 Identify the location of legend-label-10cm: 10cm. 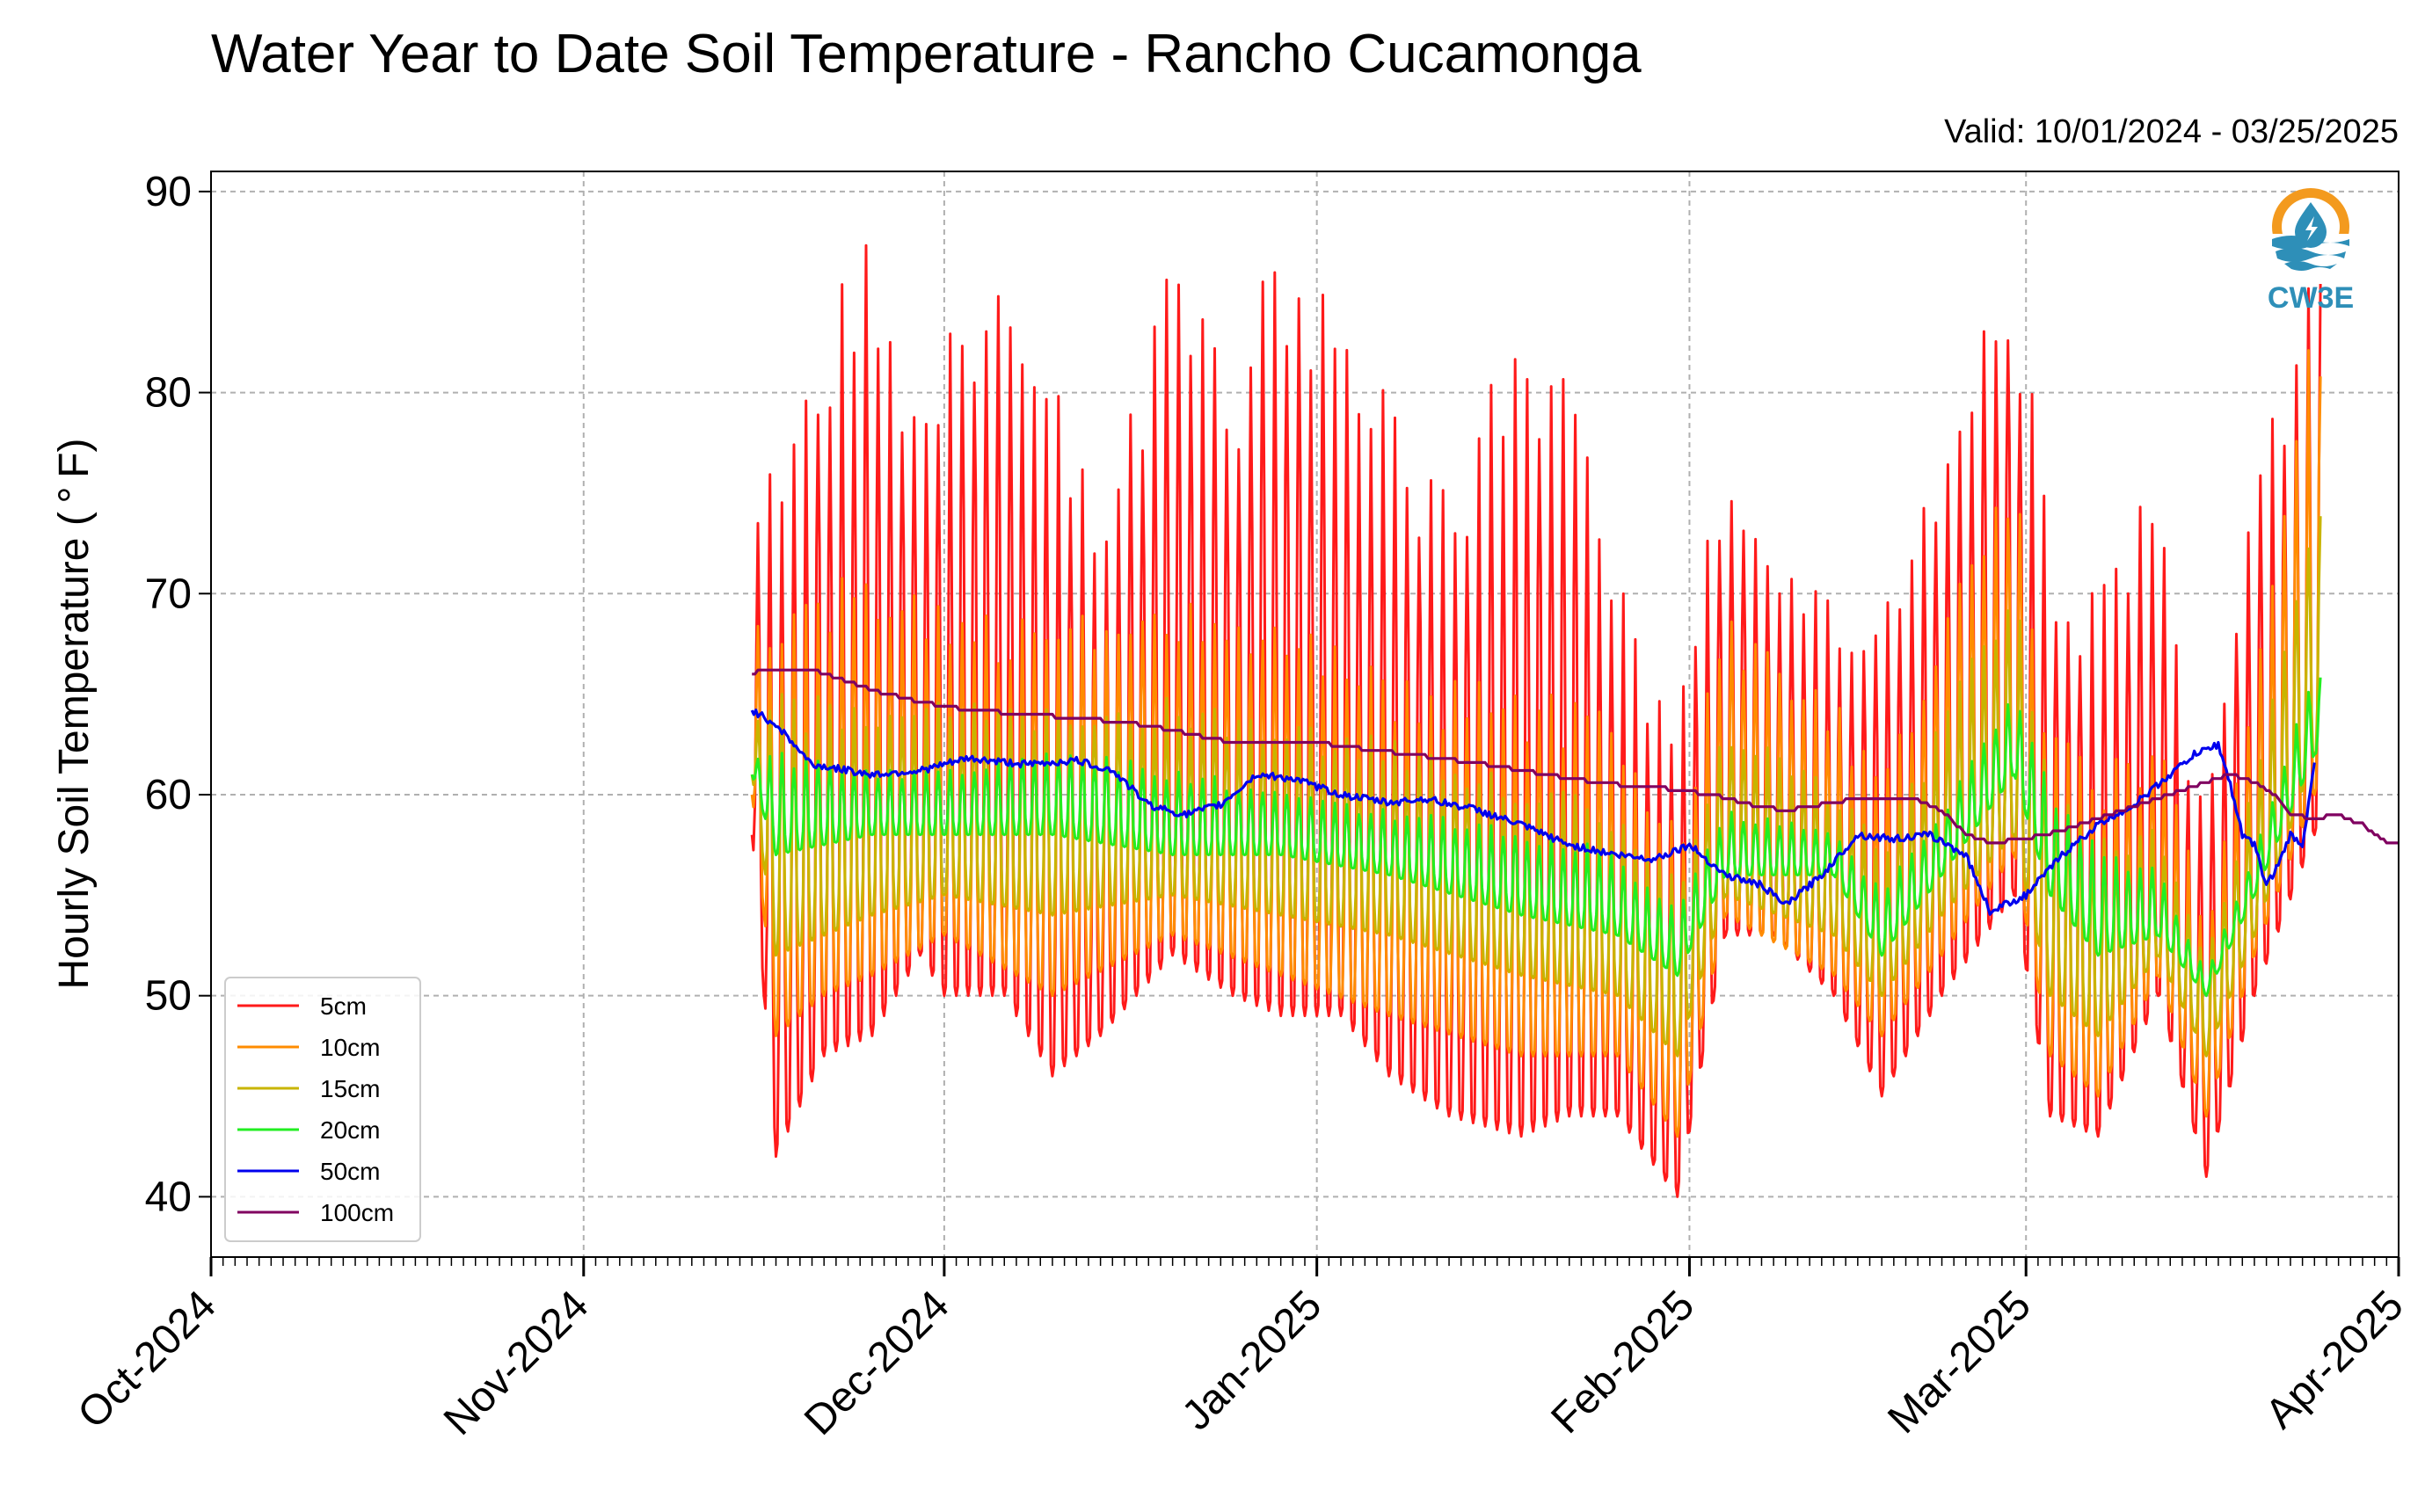
(350, 1048).